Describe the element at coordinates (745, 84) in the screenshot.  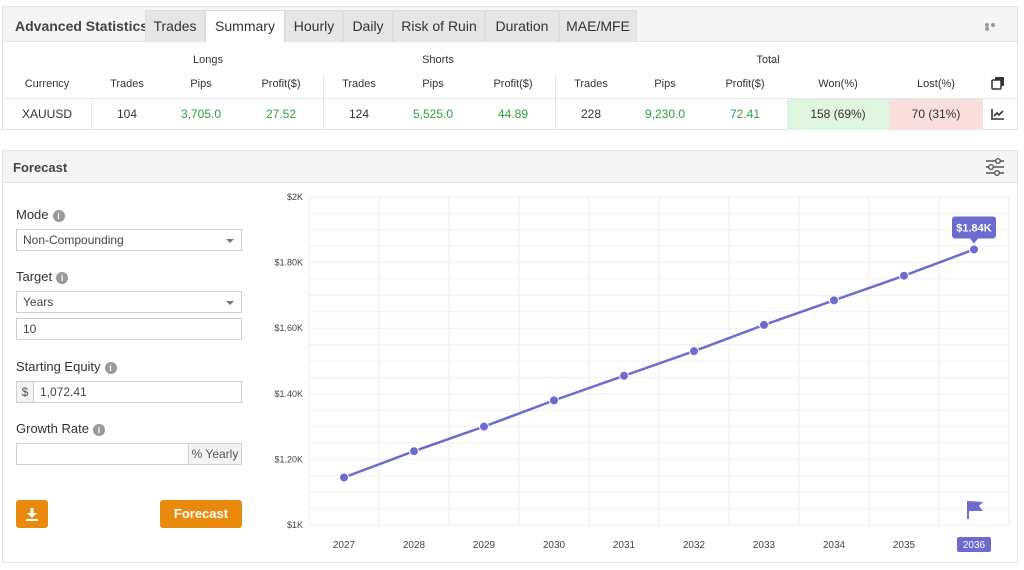
I see `col-header-total-profit: Profit($)` at that location.